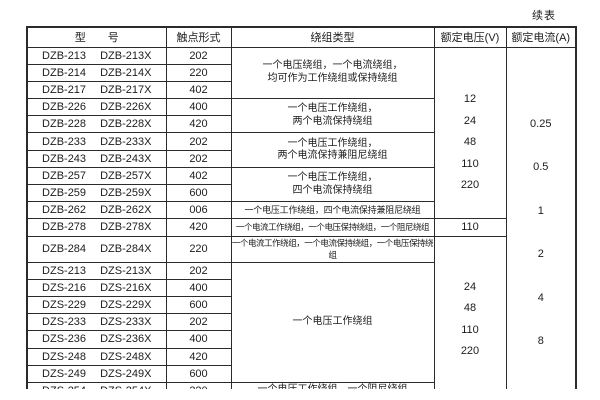 This screenshot has width=600, height=400. Describe the element at coordinates (332, 116) in the screenshot. I see `winding-type-cell: 一个电压工作绕组， 两个电流保持绕组` at that location.